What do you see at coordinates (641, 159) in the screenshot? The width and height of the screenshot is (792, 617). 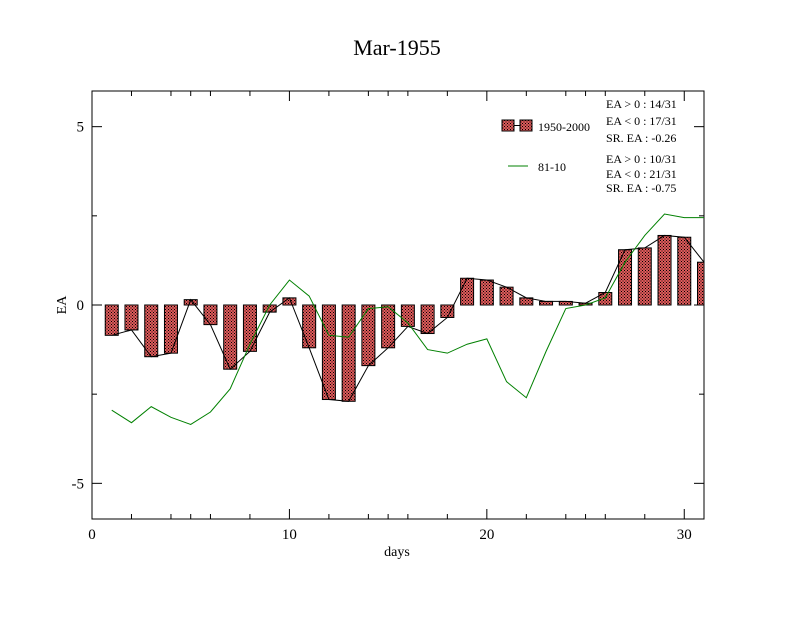 I see `legend-stat-ea-pos-81-10: EA > 0 : 10/31` at bounding box center [641, 159].